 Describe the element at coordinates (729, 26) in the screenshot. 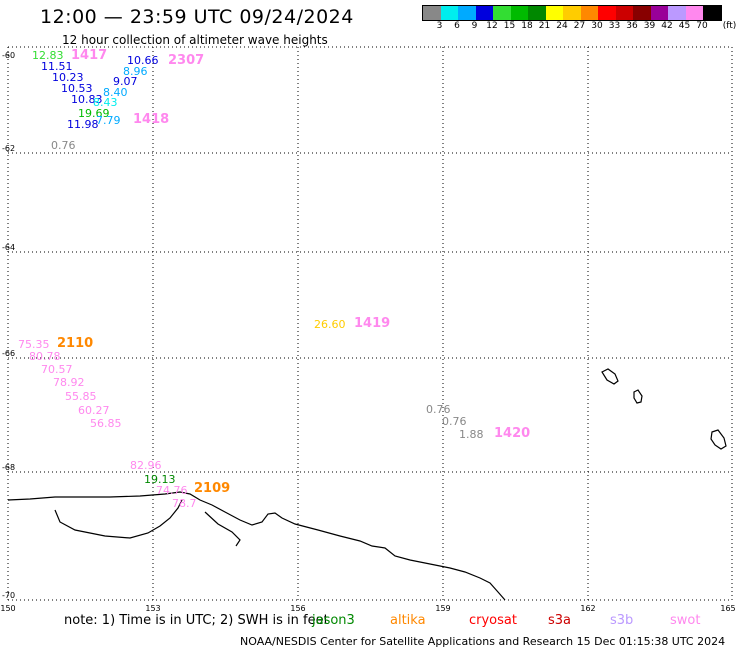

I see `legend-unit: (ft)` at that location.